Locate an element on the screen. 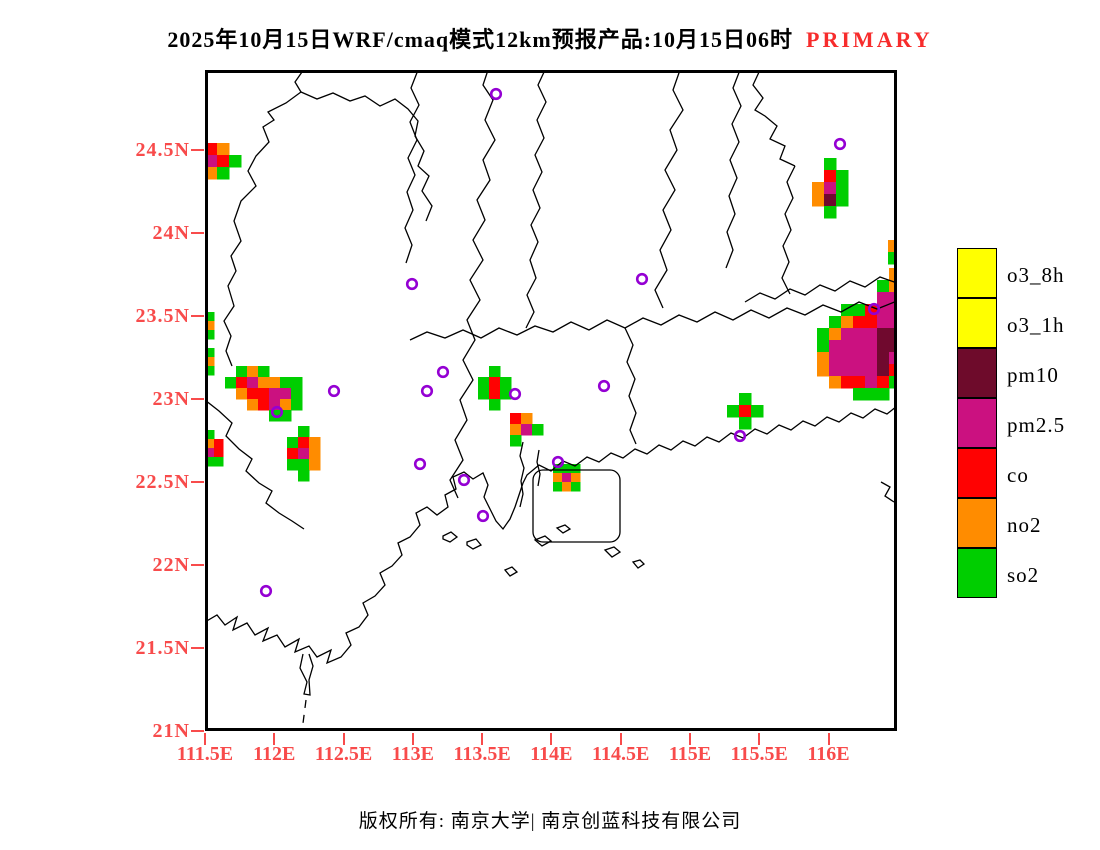 This screenshot has width=1100, height=850. coast-east-edge is located at coordinates (887, 492).